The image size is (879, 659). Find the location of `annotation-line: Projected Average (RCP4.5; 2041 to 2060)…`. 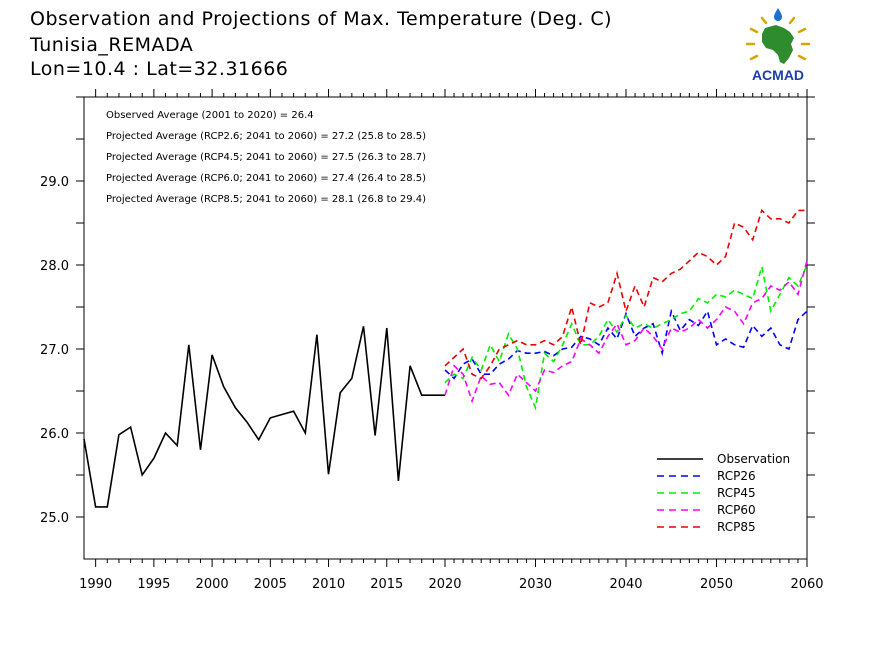

annotation-line: Projected Average (RCP4.5; 2041 to 2060)… is located at coordinates (266, 157).